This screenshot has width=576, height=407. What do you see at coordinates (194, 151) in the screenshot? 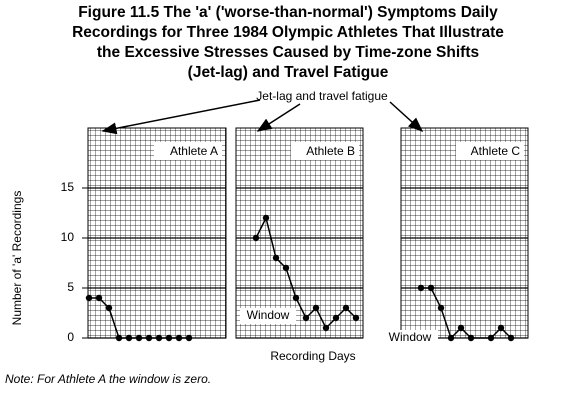
I see `panel-label: Athlete A` at bounding box center [194, 151].